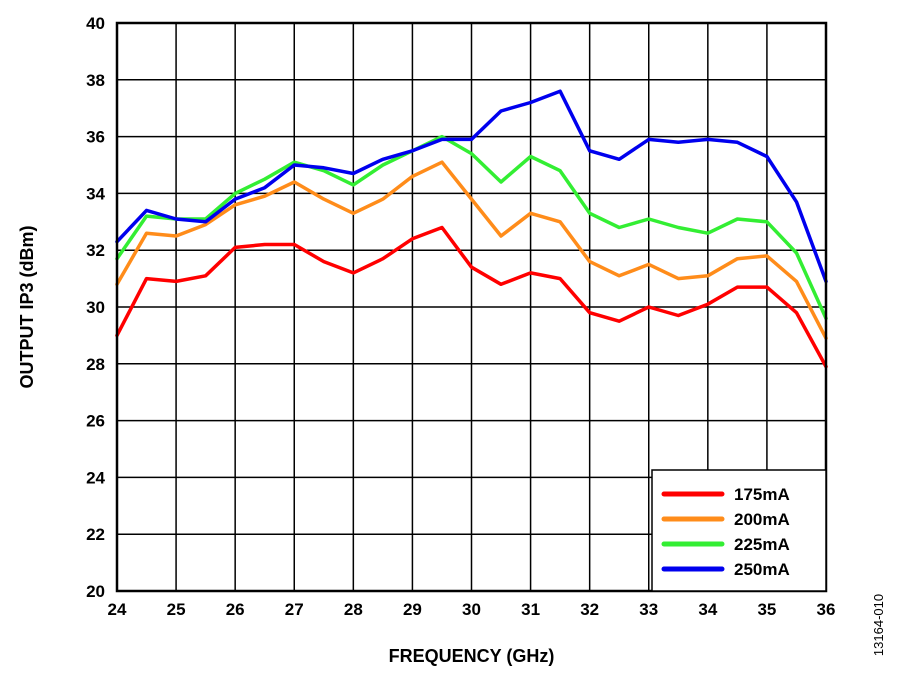 This screenshot has height=675, width=900. I want to click on x-axis-title: FREQUENCY (GHz), so click(472, 656).